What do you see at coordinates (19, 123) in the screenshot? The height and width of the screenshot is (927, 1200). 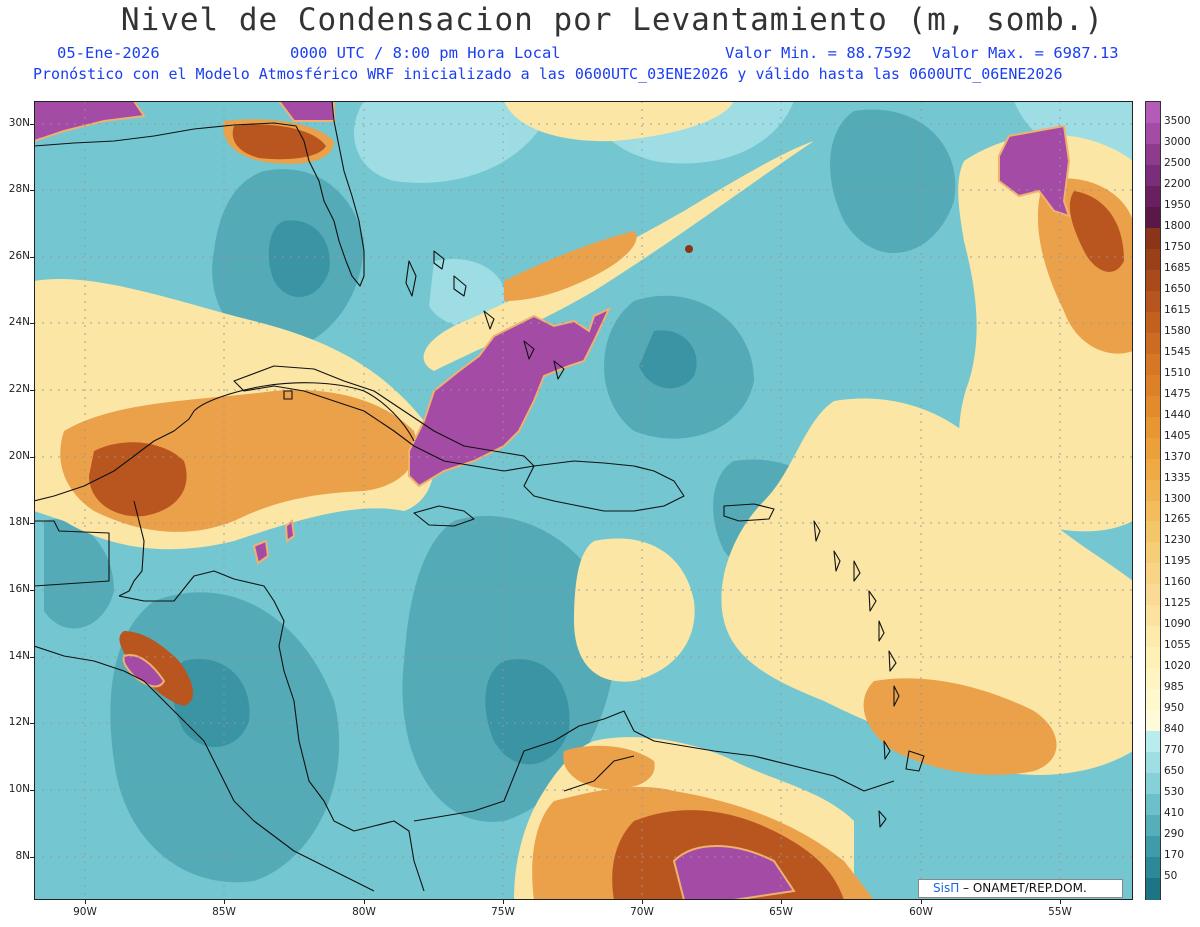 I see `lat-label: 30N` at bounding box center [19, 123].